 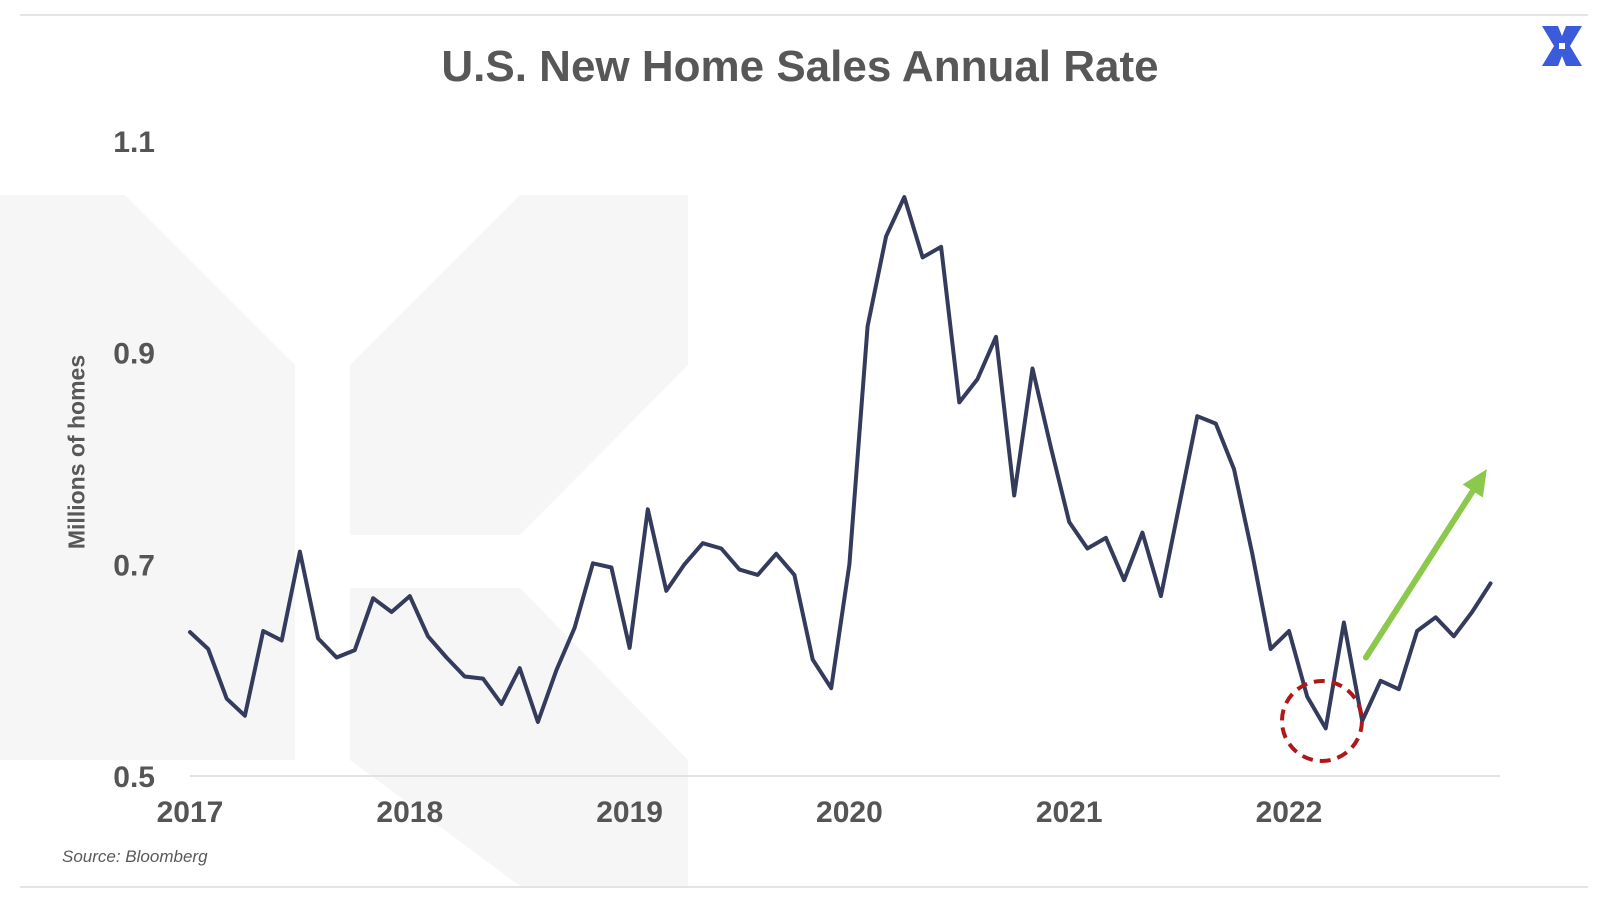 I want to click on y-tick-label: 0.7, so click(x=134, y=565).